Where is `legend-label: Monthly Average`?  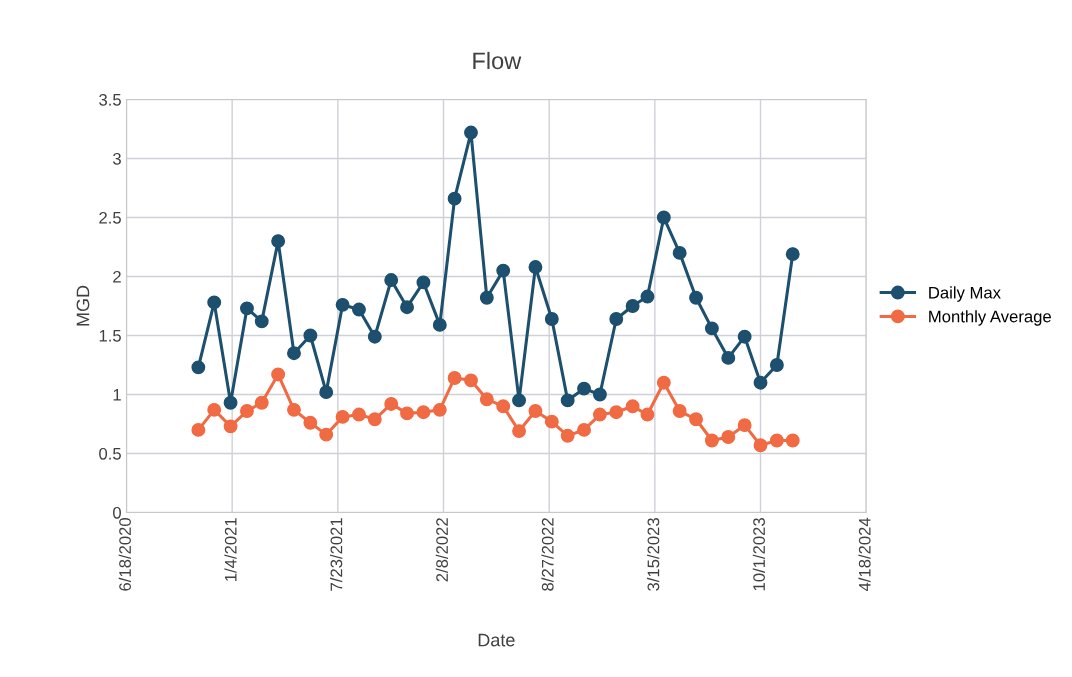 legend-label: Monthly Average is located at coordinates (990, 318).